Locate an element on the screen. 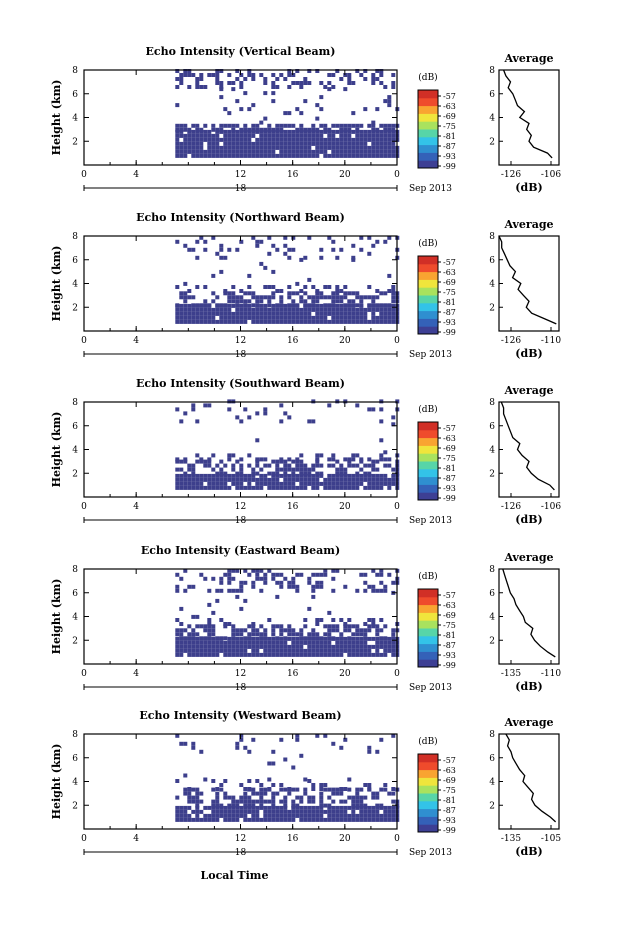 The image size is (618, 934). day-label: 18 is located at coordinates (241, 355).